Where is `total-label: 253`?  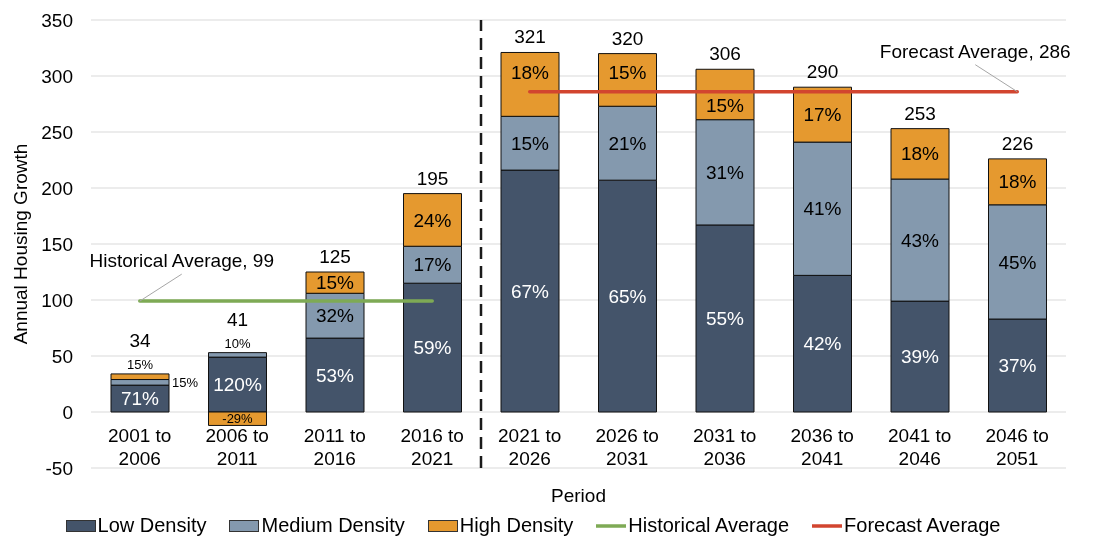 total-label: 253 is located at coordinates (920, 113).